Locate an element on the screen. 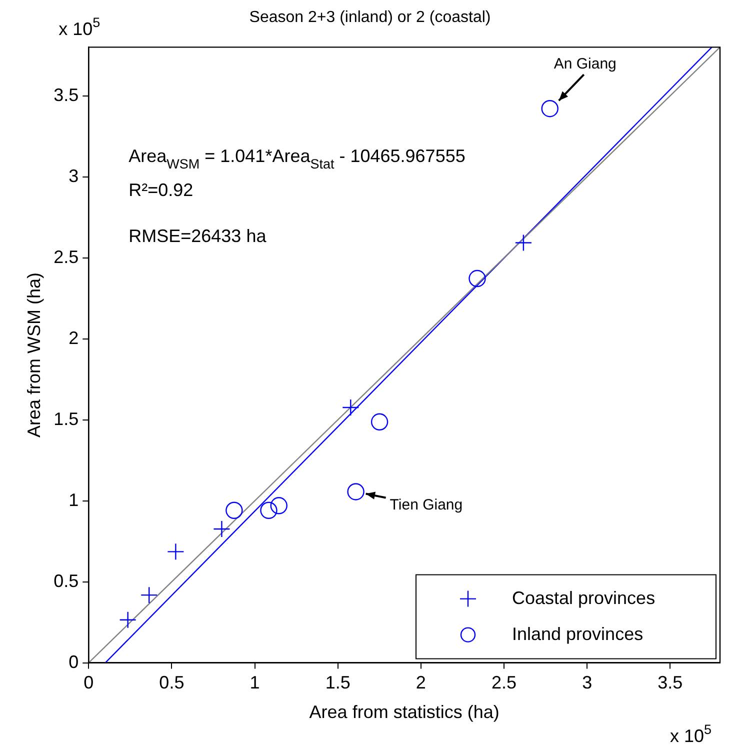 Image resolution: width=734 pixels, height=750 pixels. chart-title: Season 2+3 (inland) or 2 (coastal) is located at coordinates (370, 17).